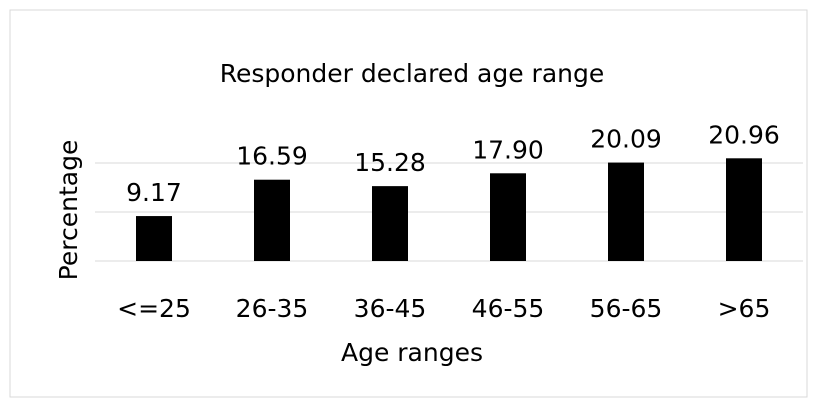 This screenshot has height=408, width=818. What do you see at coordinates (626, 139) in the screenshot?
I see `data-label: 20.09` at bounding box center [626, 139].